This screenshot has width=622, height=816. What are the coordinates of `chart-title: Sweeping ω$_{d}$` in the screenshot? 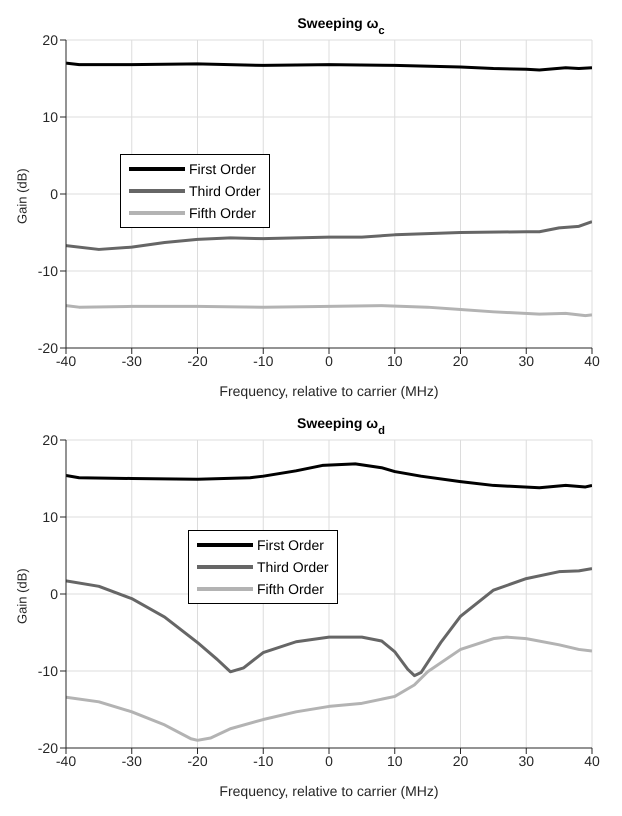 It's located at (341, 426).